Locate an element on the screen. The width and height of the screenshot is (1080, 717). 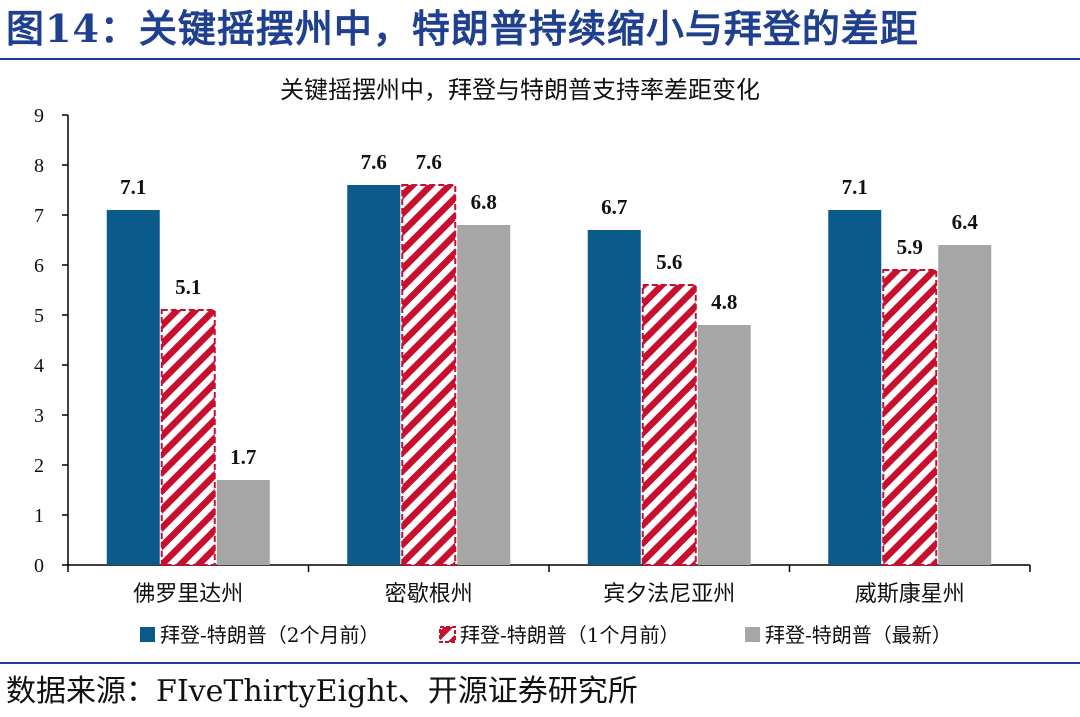
value-label: 4.8 is located at coordinates (724, 302).